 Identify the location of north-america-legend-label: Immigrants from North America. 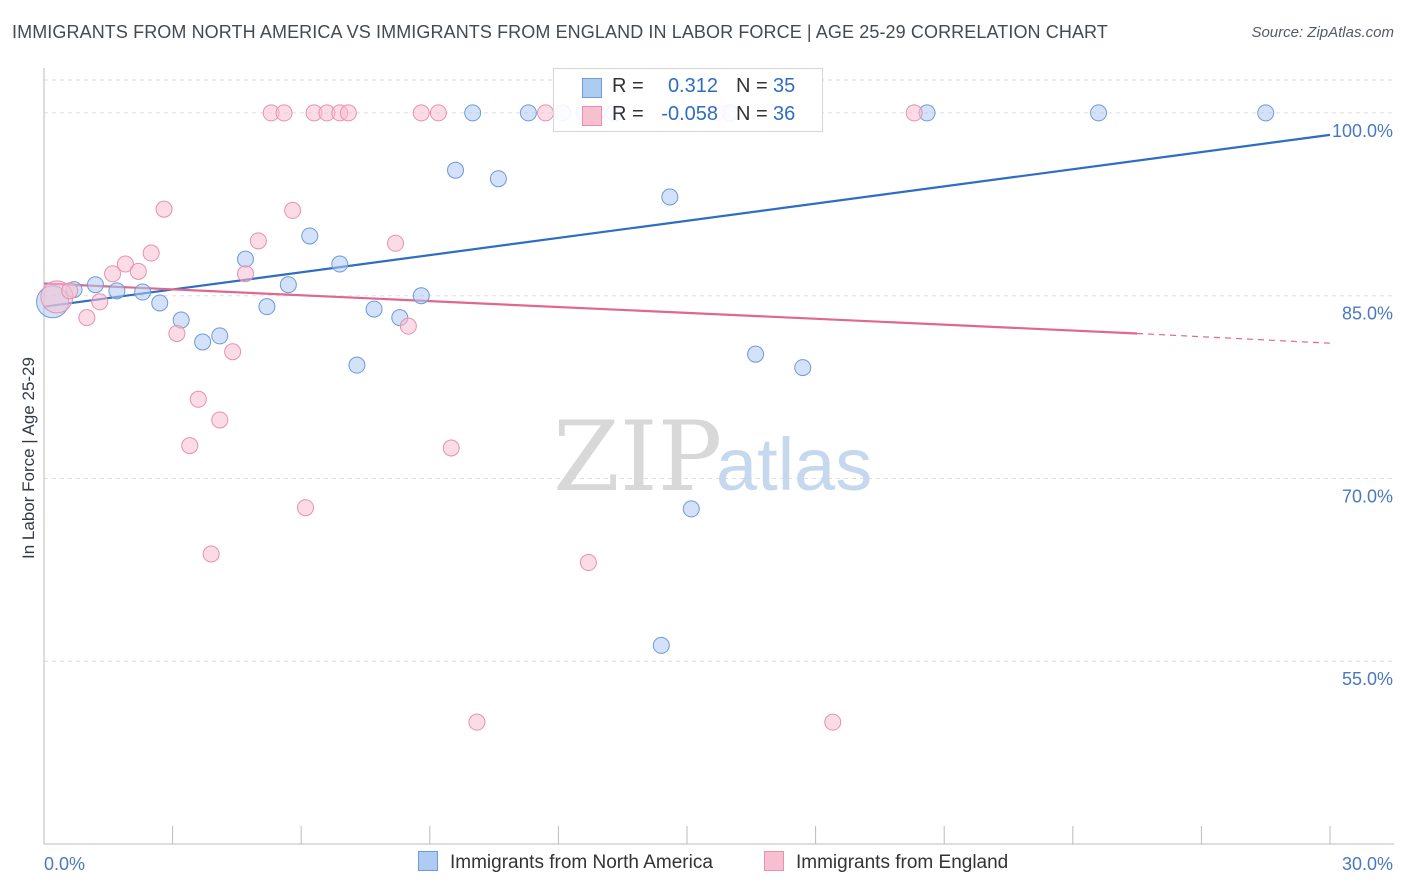
(581, 862).